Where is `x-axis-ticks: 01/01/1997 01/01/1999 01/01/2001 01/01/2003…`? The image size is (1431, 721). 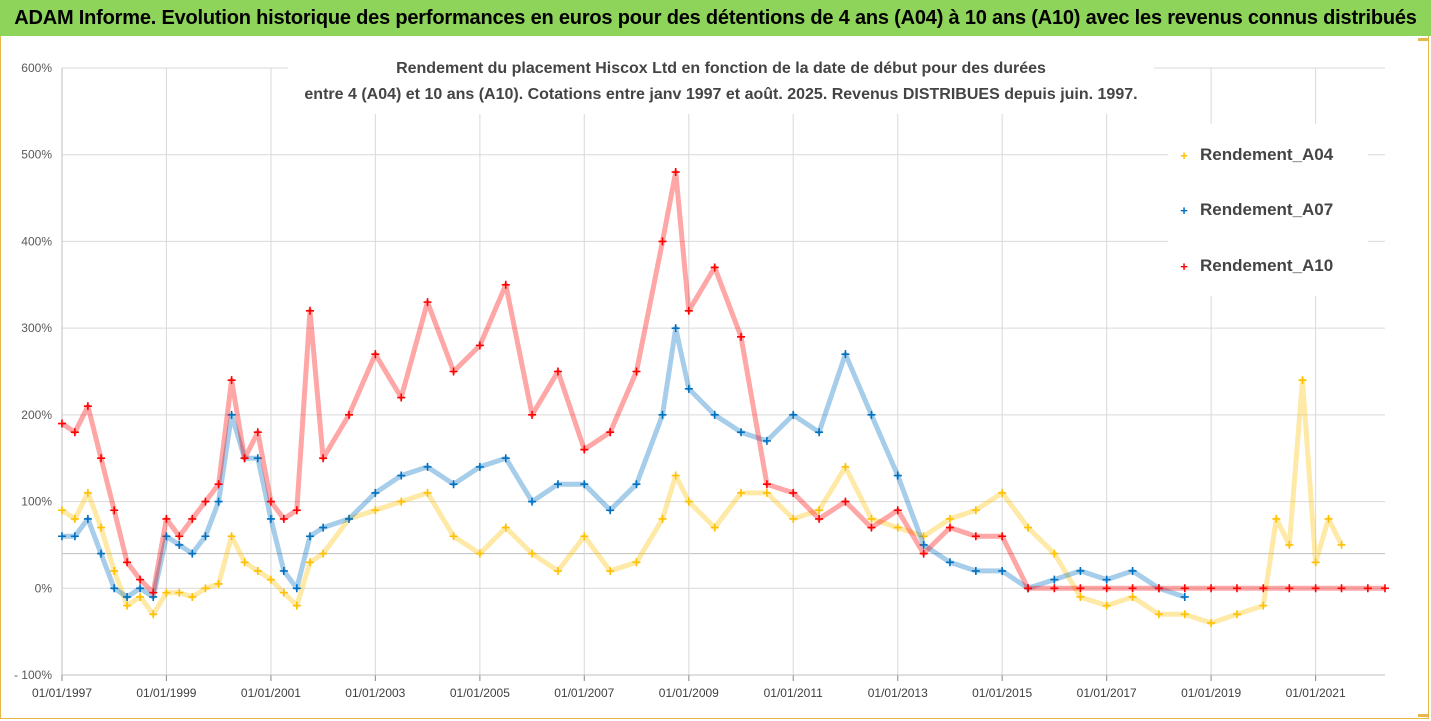
x-axis-ticks: 01/01/1997 01/01/1999 01/01/2001 01/01/2003… is located at coordinates (689, 693).